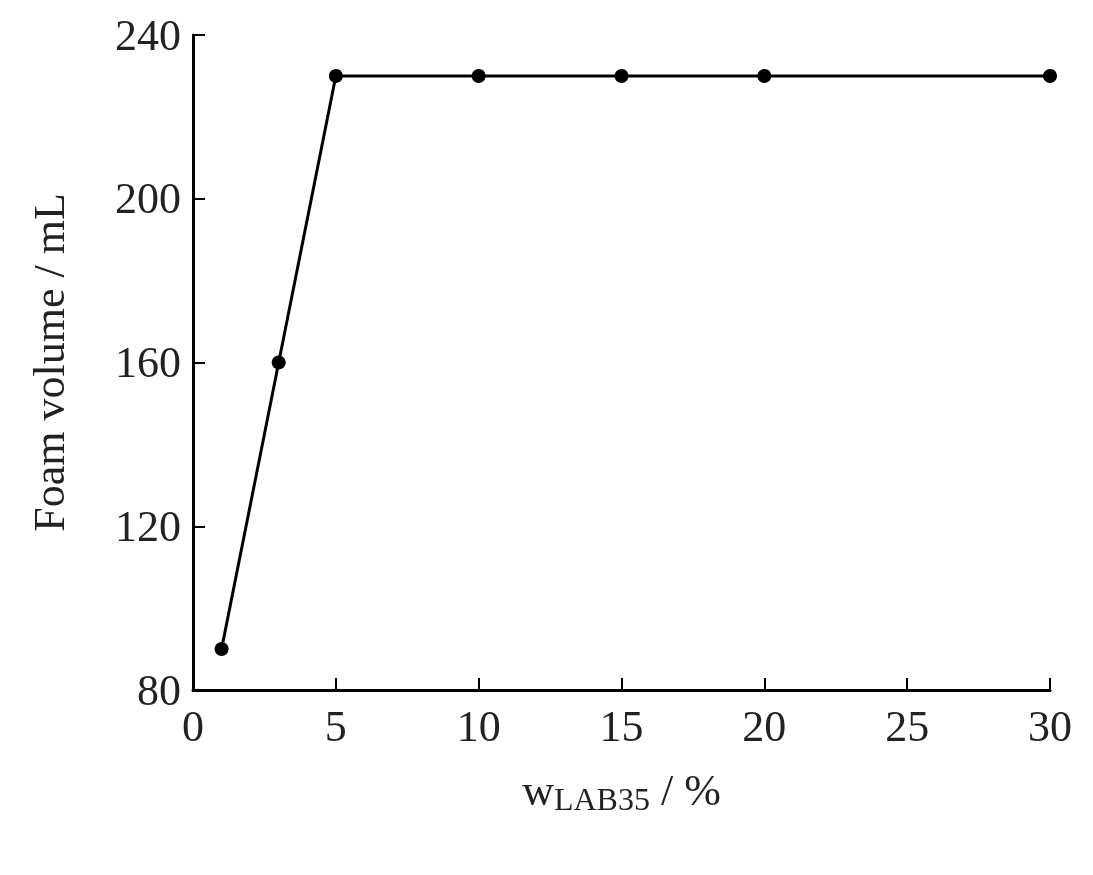 The width and height of the screenshot is (1093, 875). I want to click on x-tick-label: 15, so click(621, 726).